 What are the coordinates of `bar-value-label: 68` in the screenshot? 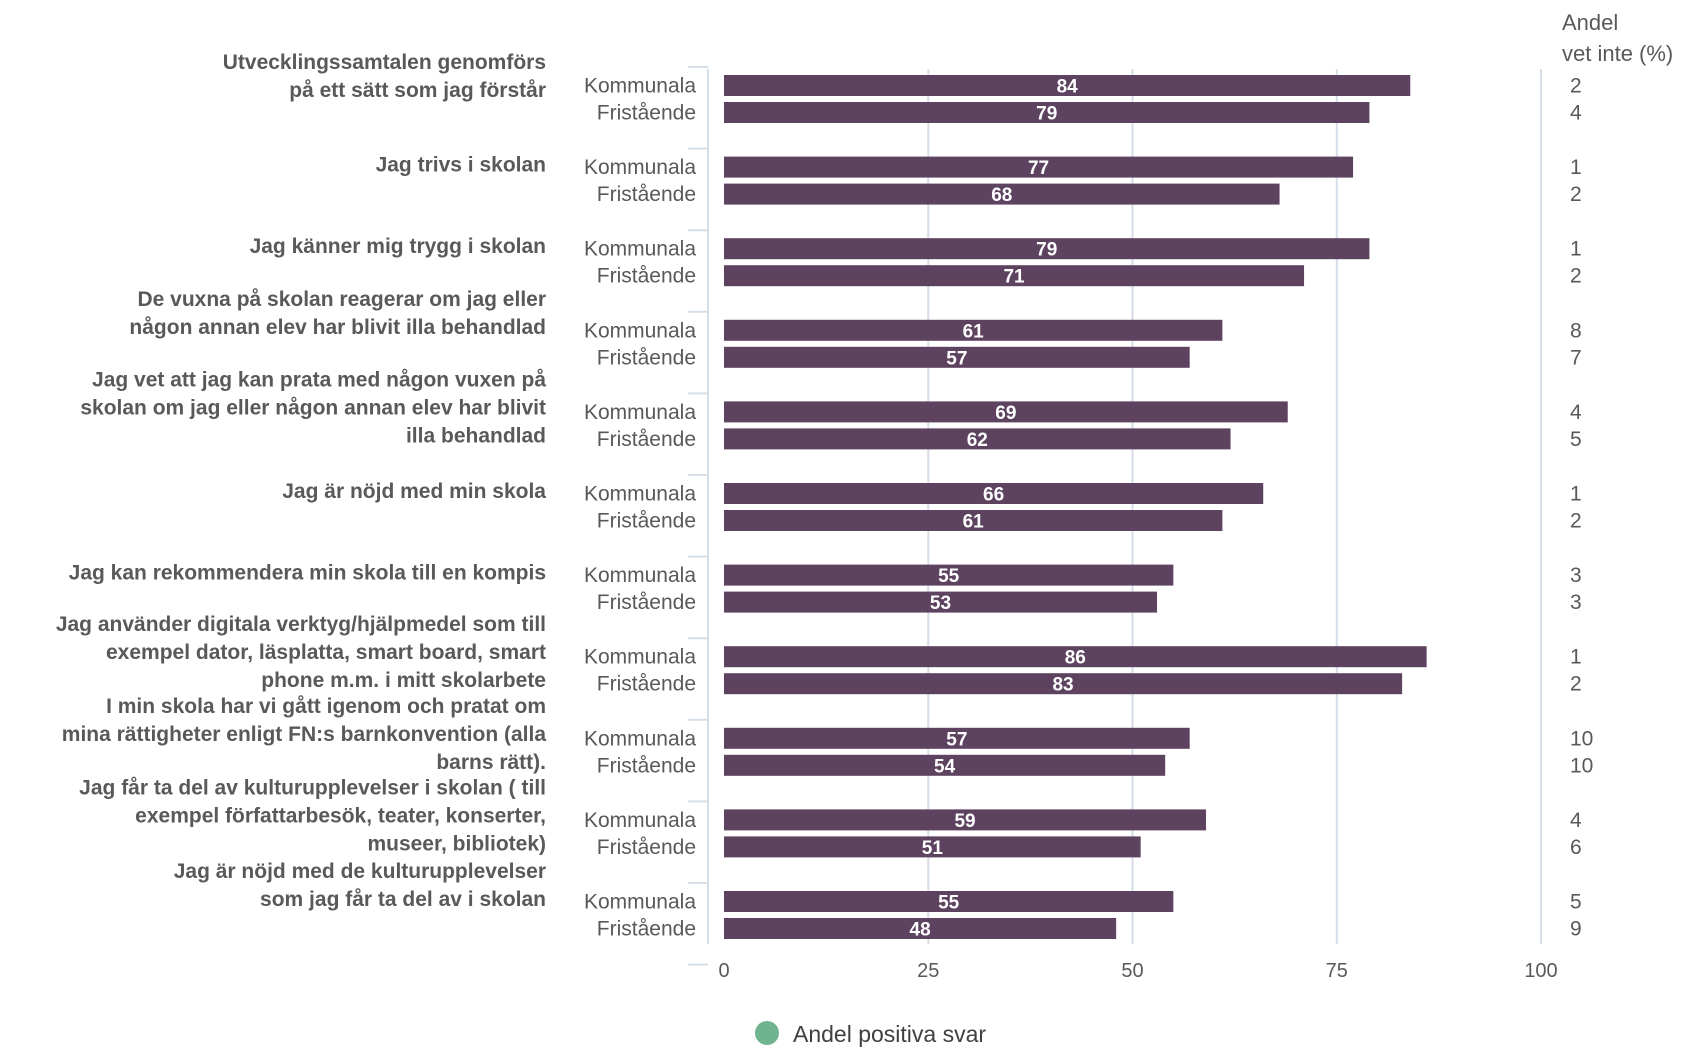 It's located at (1001, 195).